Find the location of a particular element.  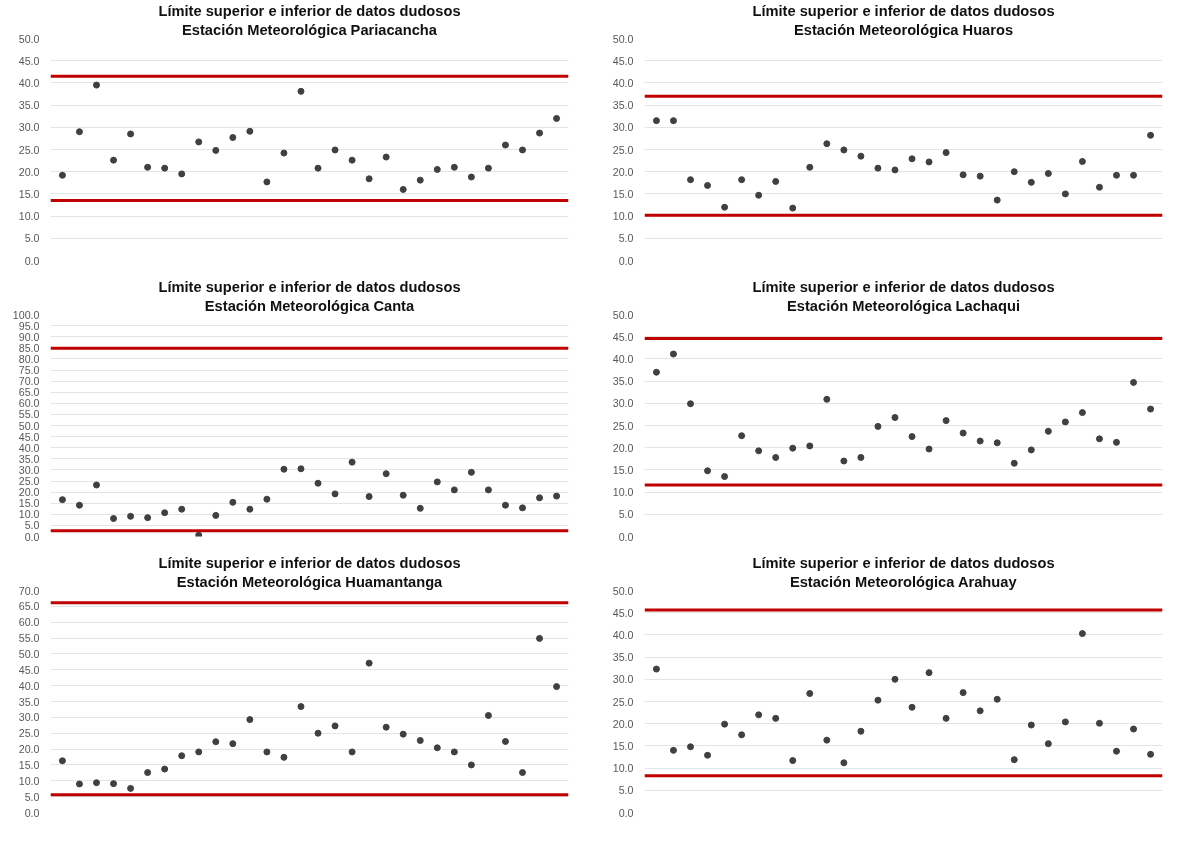

chart-subtitle: Estación Meteorológica Pariacancha is located at coordinates (310, 29).